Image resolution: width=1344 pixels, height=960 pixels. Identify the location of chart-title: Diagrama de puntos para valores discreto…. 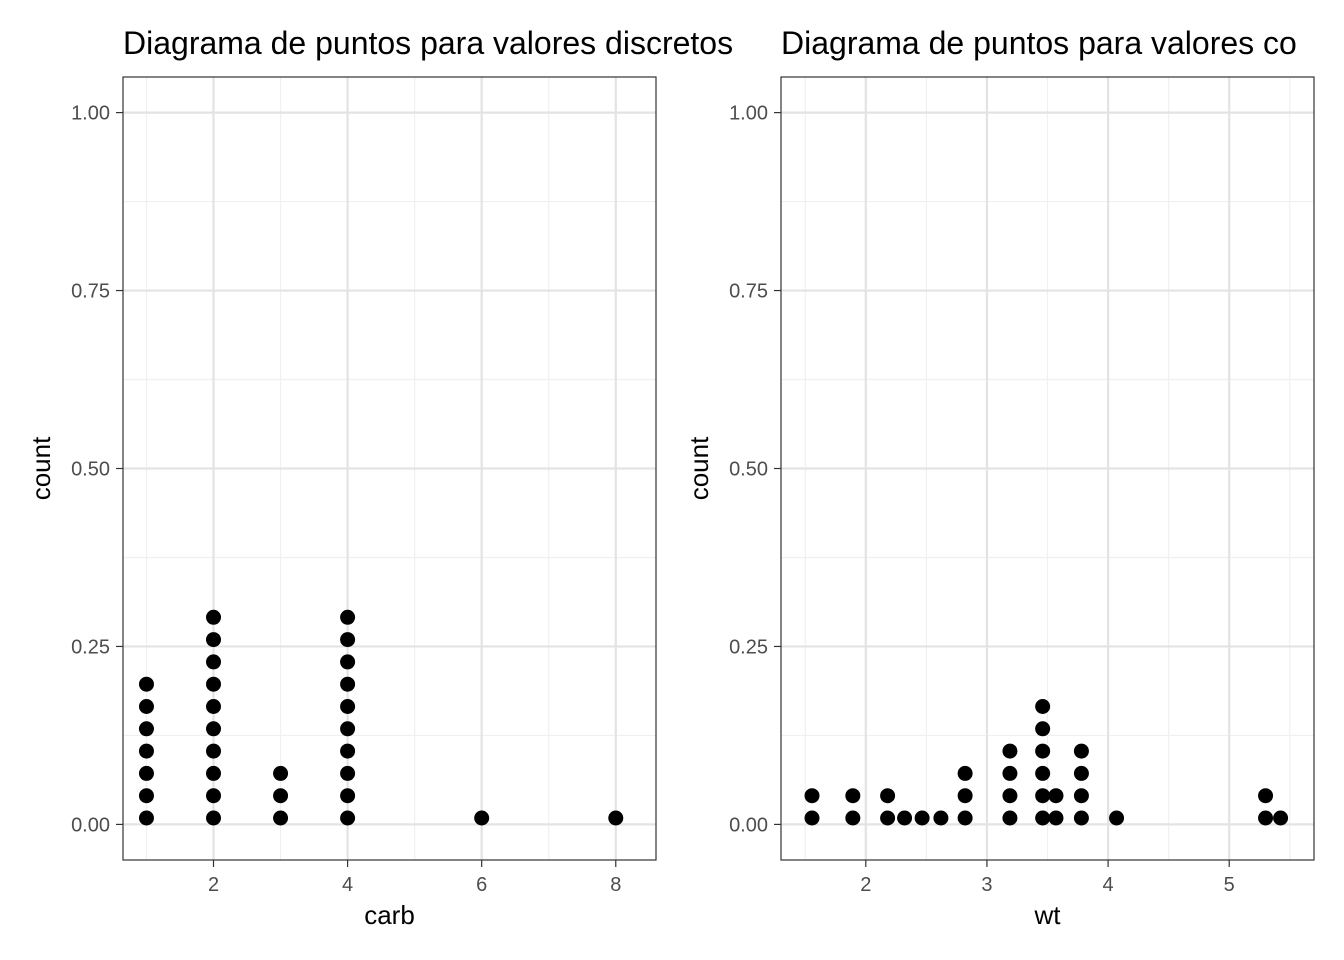
(428, 43).